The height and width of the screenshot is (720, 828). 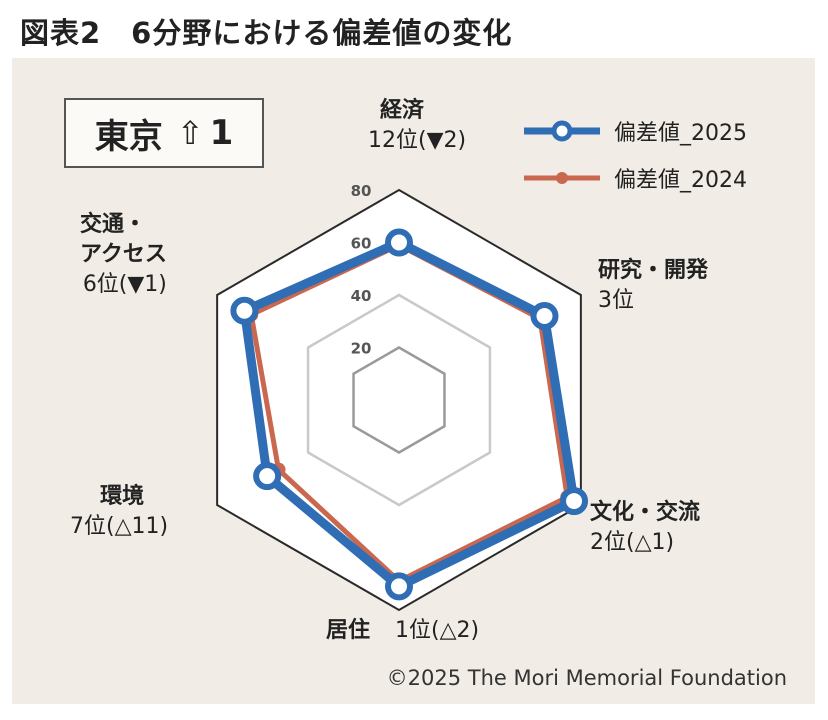 What do you see at coordinates (437, 630) in the screenshot?
I see `axis-rank-livability: 1位(△2)` at bounding box center [437, 630].